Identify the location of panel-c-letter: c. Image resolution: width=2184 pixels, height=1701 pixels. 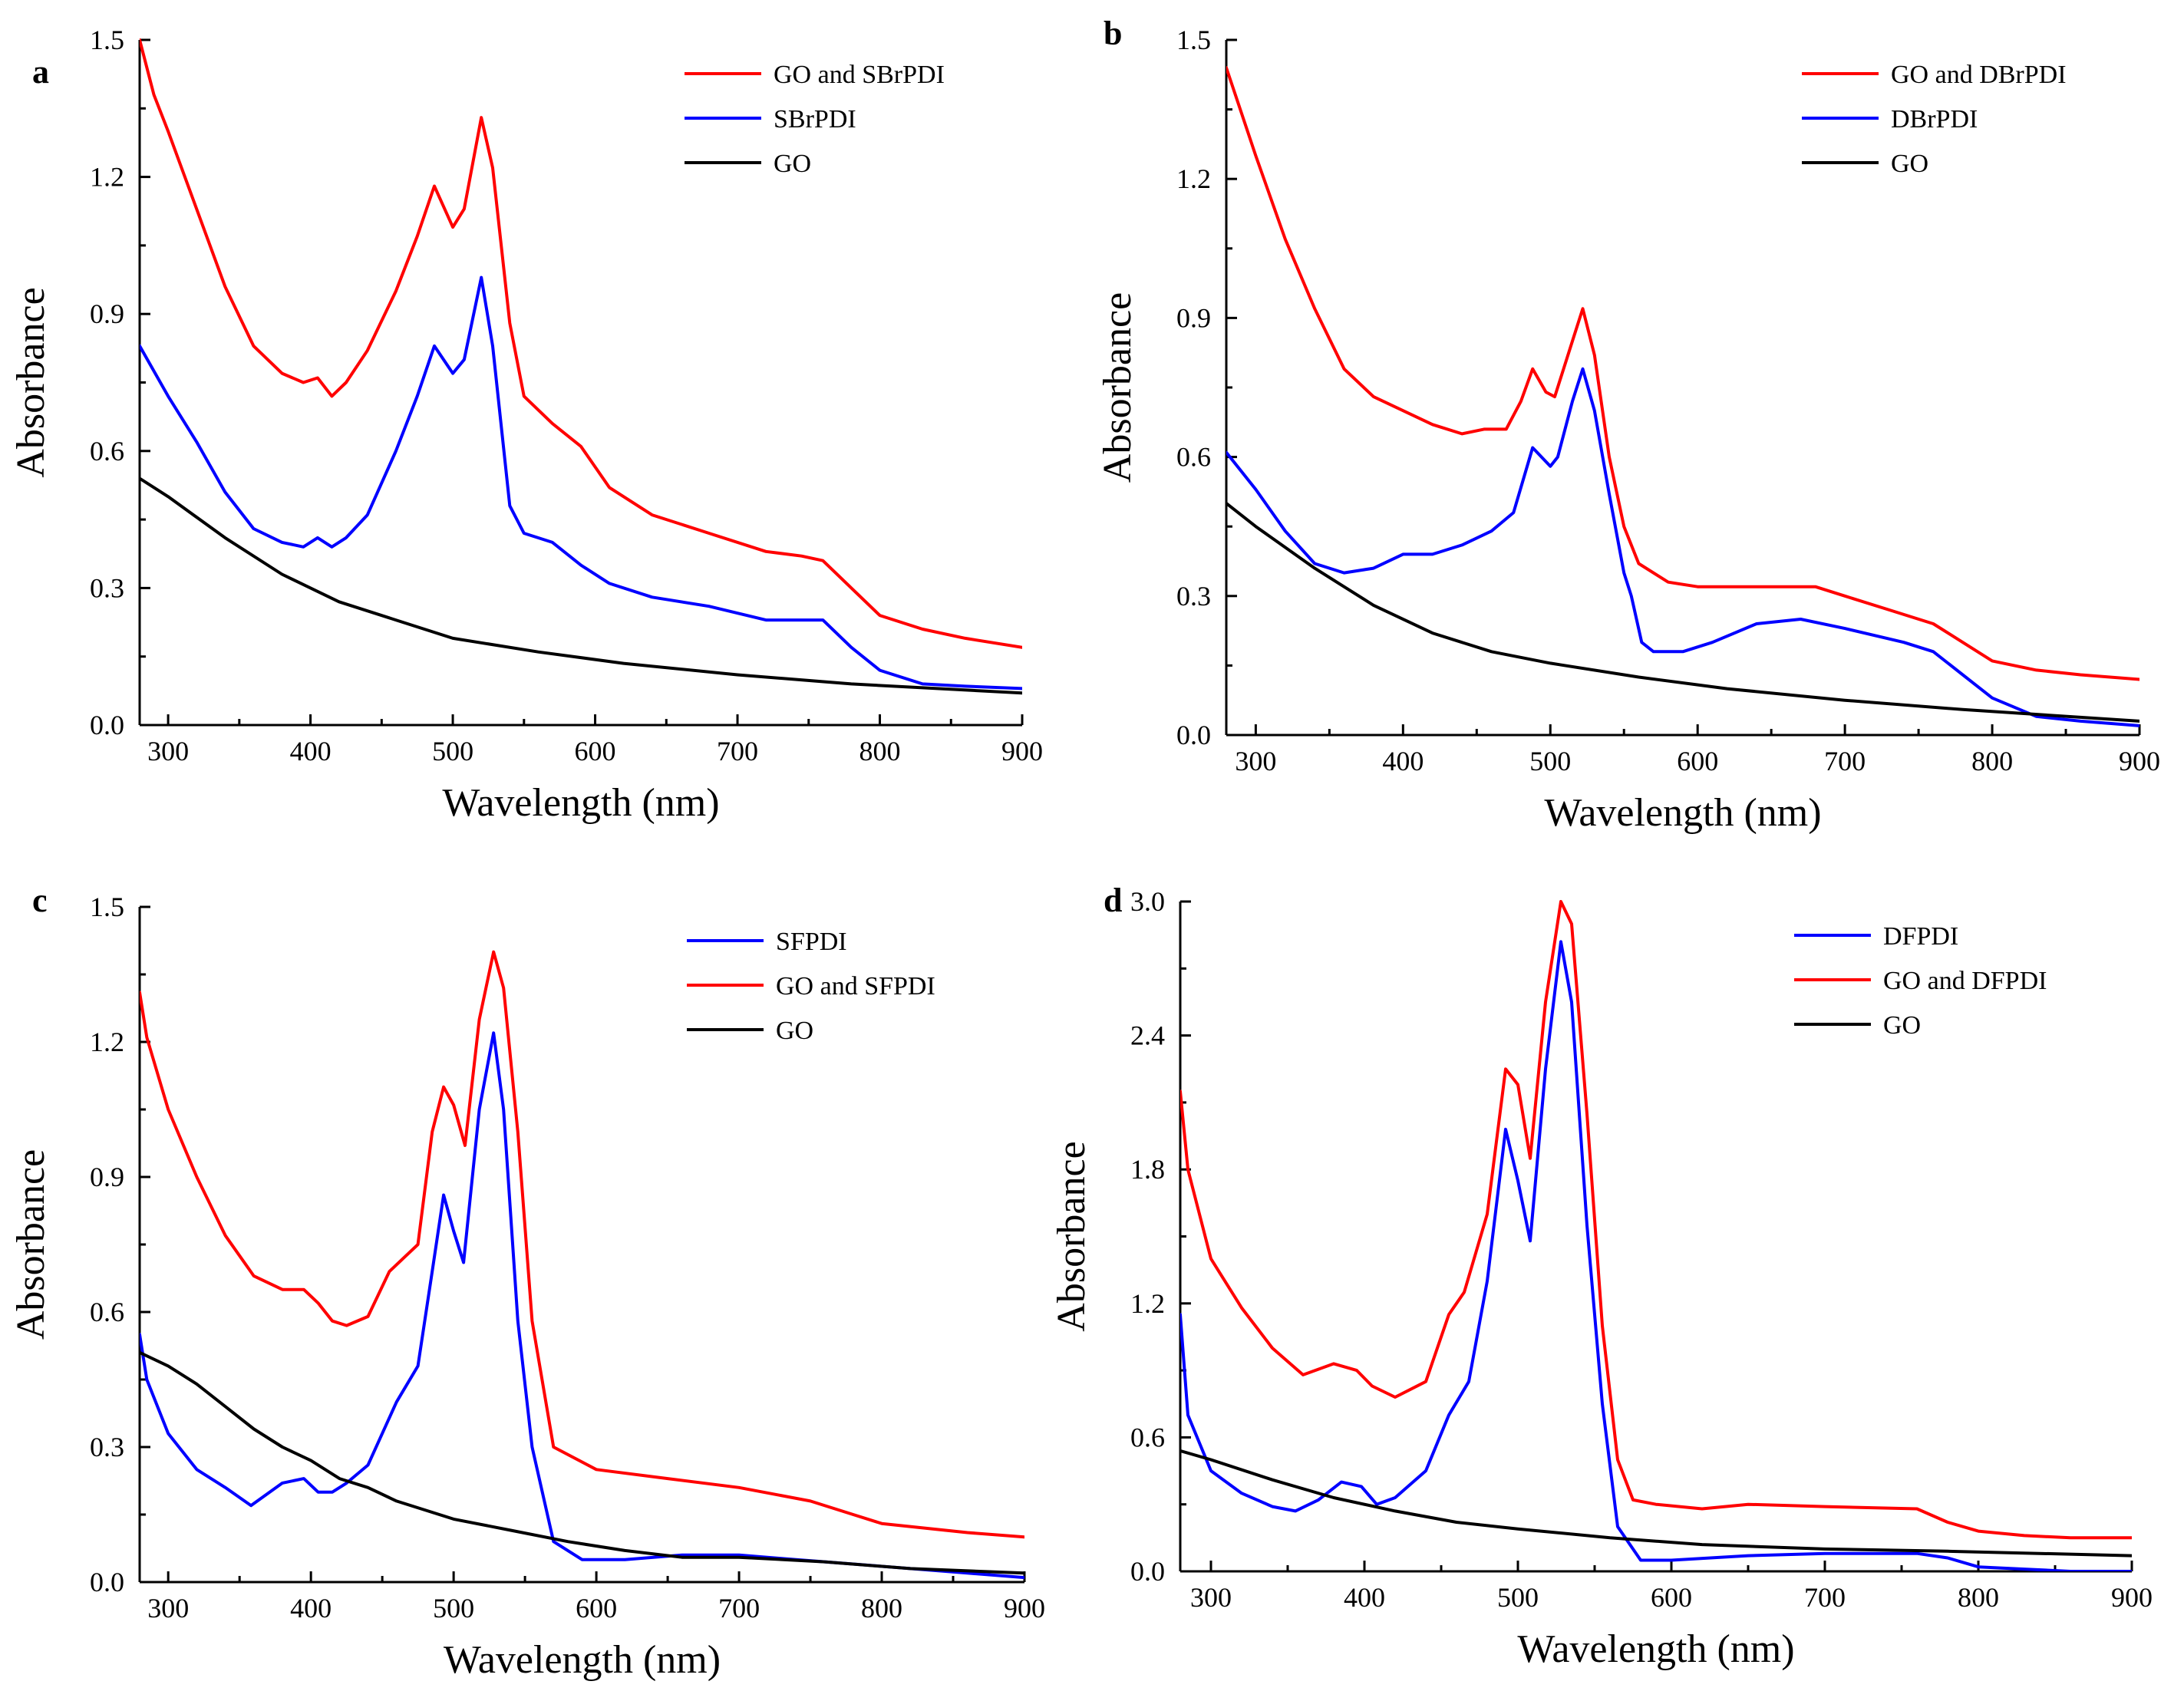
(40, 900).